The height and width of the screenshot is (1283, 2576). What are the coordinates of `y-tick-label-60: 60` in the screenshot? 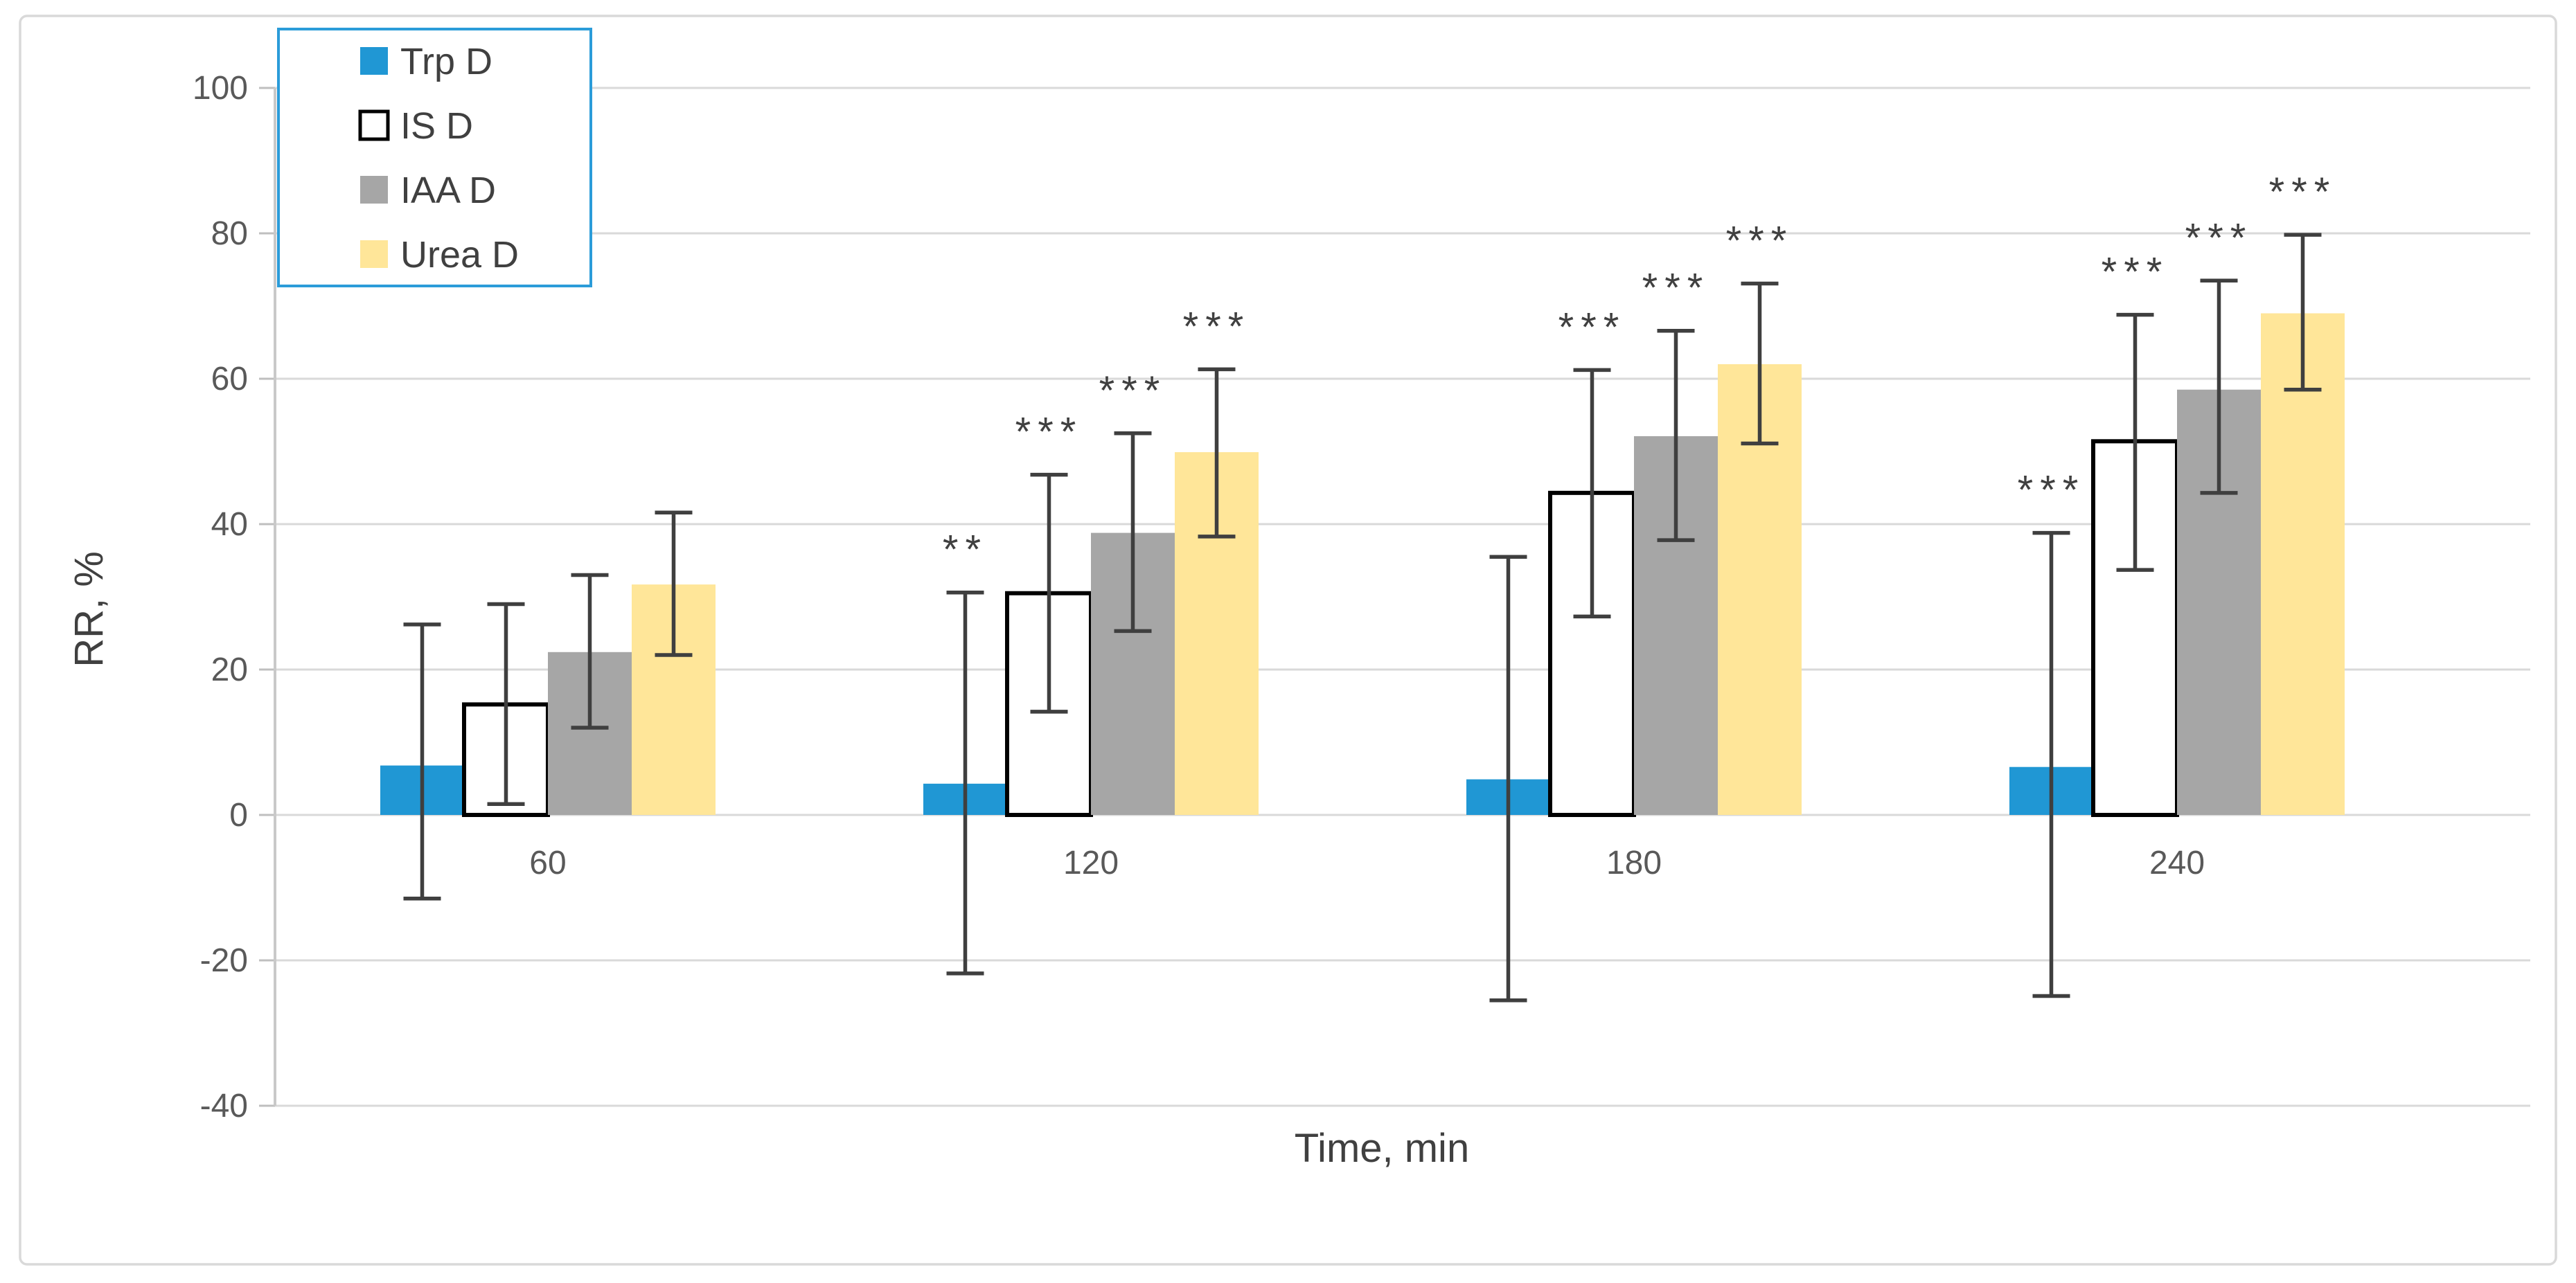 It's located at (229, 379).